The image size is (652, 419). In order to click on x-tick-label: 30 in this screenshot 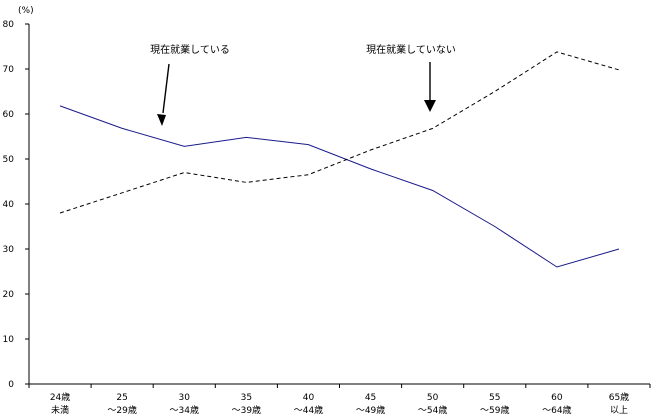, I will do `click(185, 398)`.